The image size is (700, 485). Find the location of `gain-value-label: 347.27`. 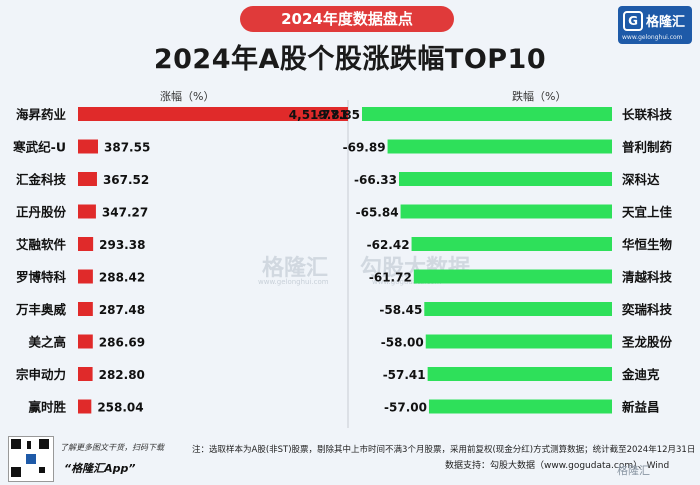

gain-value-label: 347.27 is located at coordinates (125, 213).